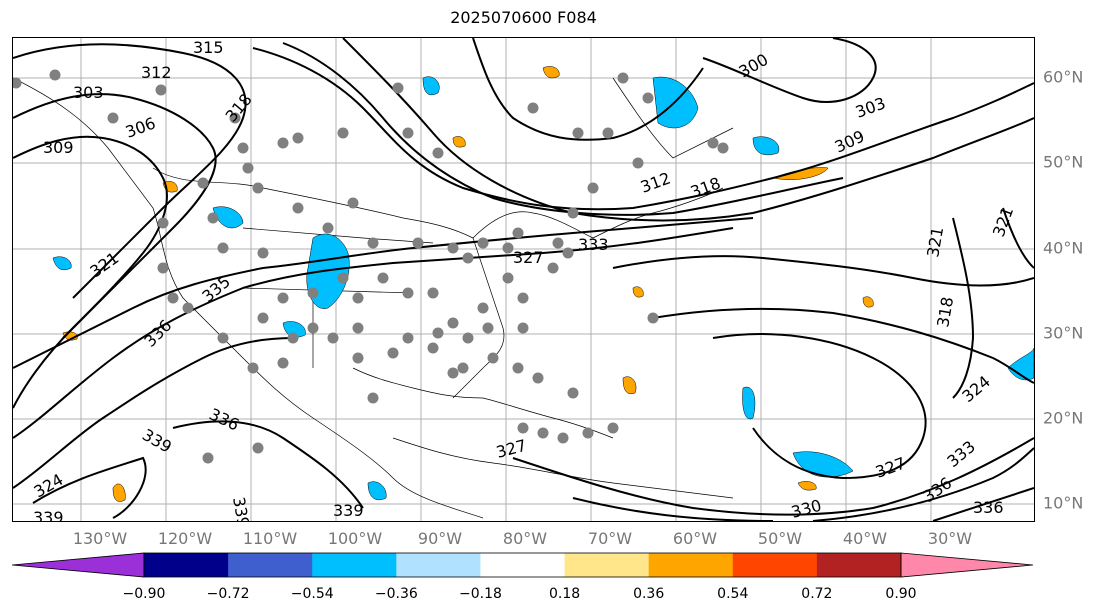  What do you see at coordinates (610, 538) in the screenshot?
I see `longitude-label: 70°W` at bounding box center [610, 538].